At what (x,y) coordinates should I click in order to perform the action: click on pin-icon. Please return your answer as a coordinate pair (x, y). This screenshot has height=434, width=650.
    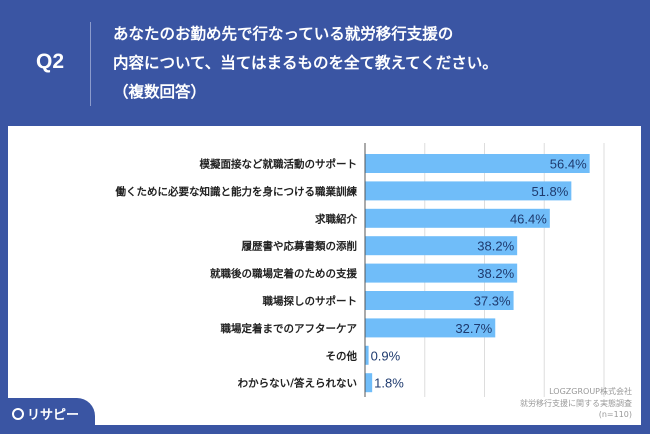
    Looking at the image, I should click on (18, 413).